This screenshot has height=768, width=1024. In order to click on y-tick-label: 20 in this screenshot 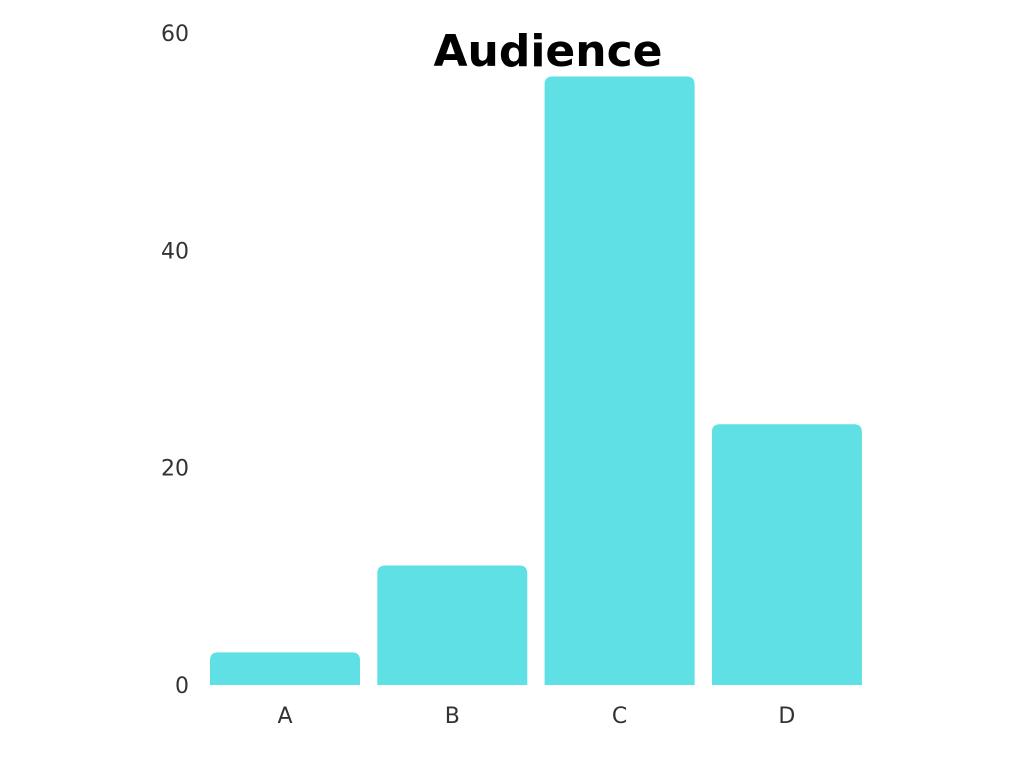, I will do `click(175, 469)`.